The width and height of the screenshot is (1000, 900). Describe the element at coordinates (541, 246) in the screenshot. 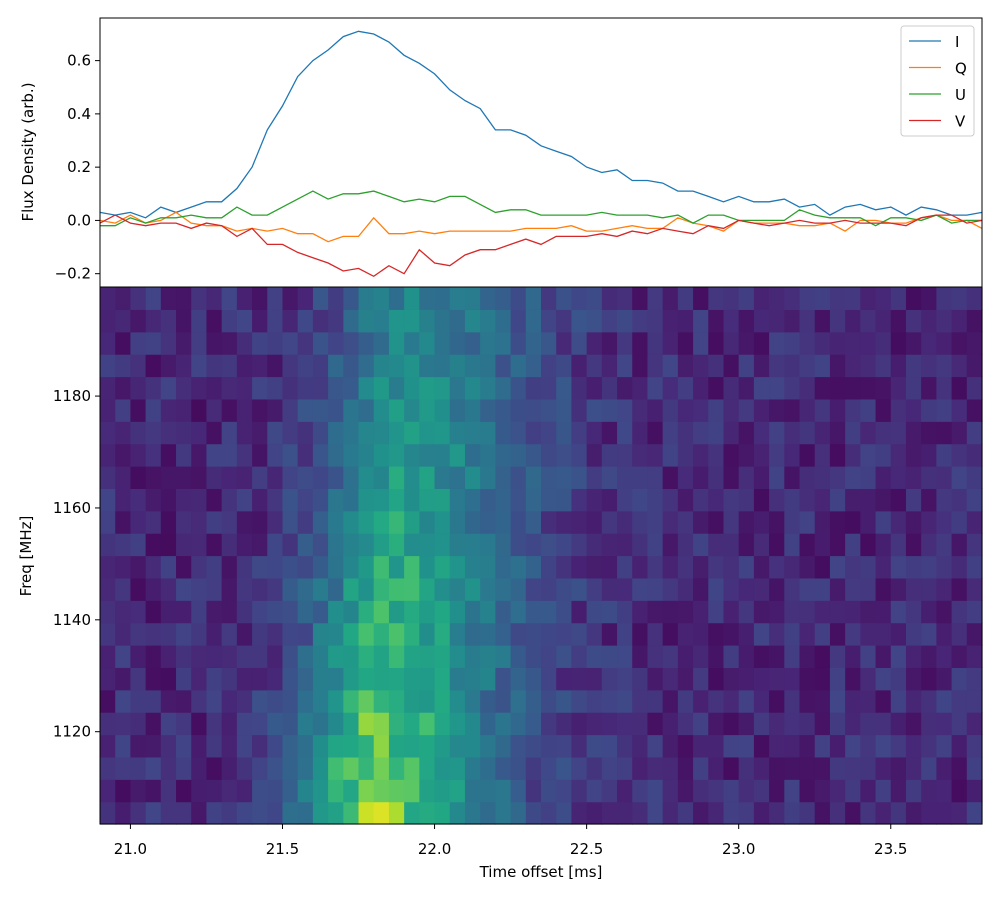

I see `series-line-V` at that location.